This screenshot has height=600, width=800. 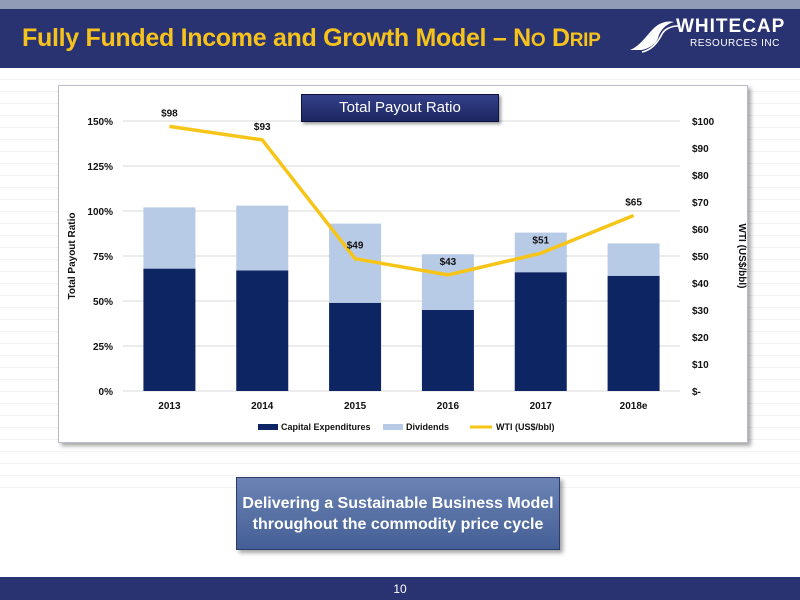 What do you see at coordinates (735, 43) in the screenshot?
I see `logo-subtext: RESOURCES INC` at bounding box center [735, 43].